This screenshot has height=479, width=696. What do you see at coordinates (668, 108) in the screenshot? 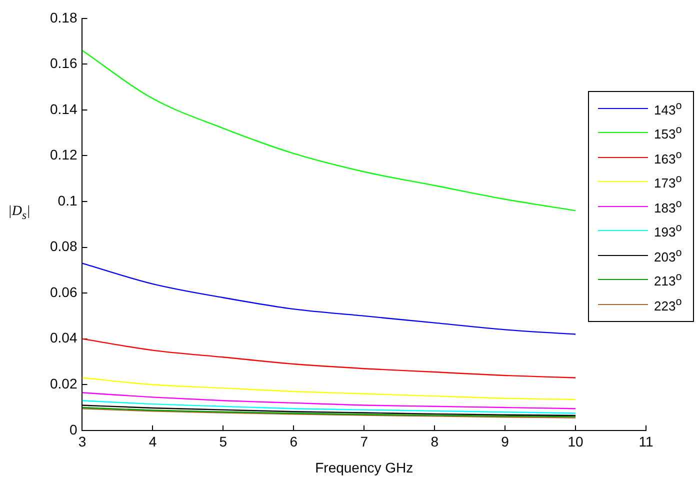
I see `legend-label: 143$^{o}$` at bounding box center [668, 108].